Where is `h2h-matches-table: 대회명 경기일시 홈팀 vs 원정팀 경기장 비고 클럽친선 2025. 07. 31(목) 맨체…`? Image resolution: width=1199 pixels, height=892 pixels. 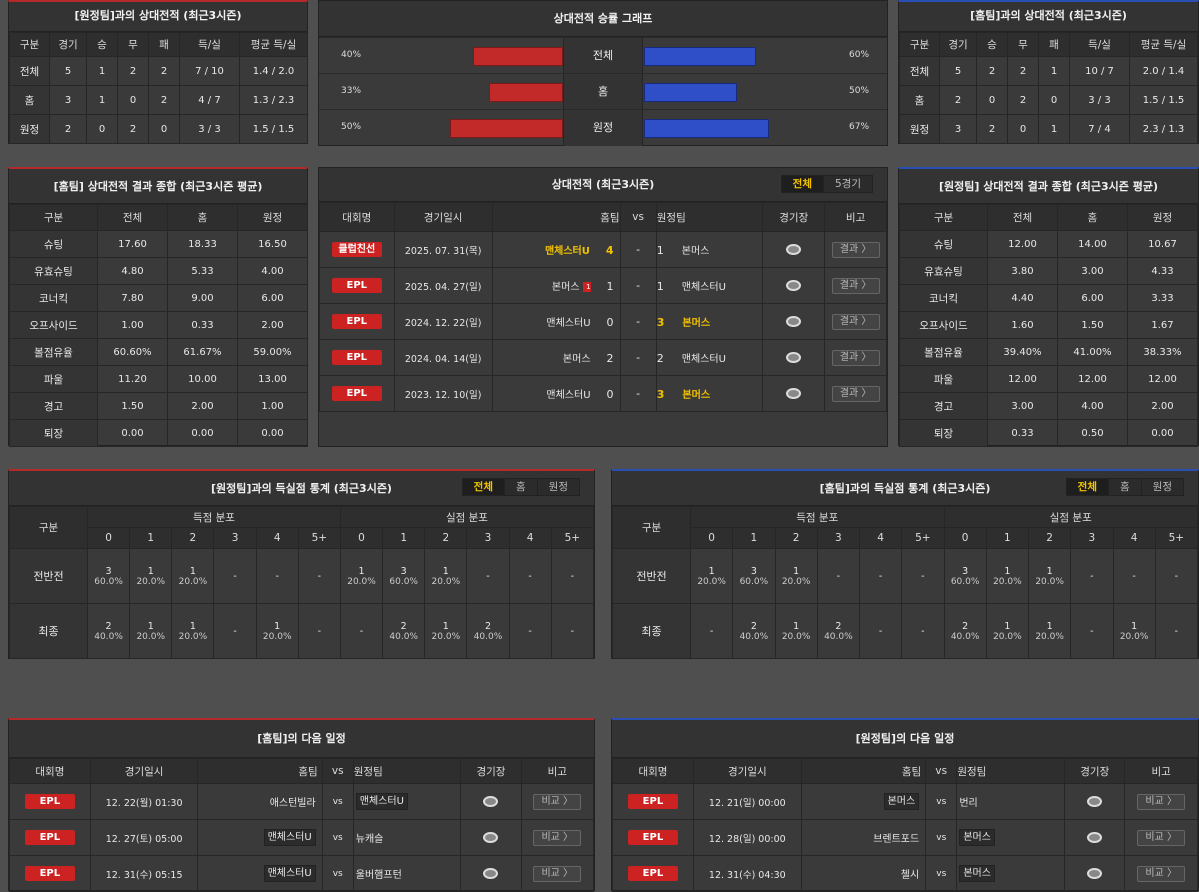
h2h-matches-table: 대회명 경기일시 홈팀 vs 원정팀 경기장 비고 클럽친선 2025. 07. 31(목) 맨체… is located at coordinates (603, 307).